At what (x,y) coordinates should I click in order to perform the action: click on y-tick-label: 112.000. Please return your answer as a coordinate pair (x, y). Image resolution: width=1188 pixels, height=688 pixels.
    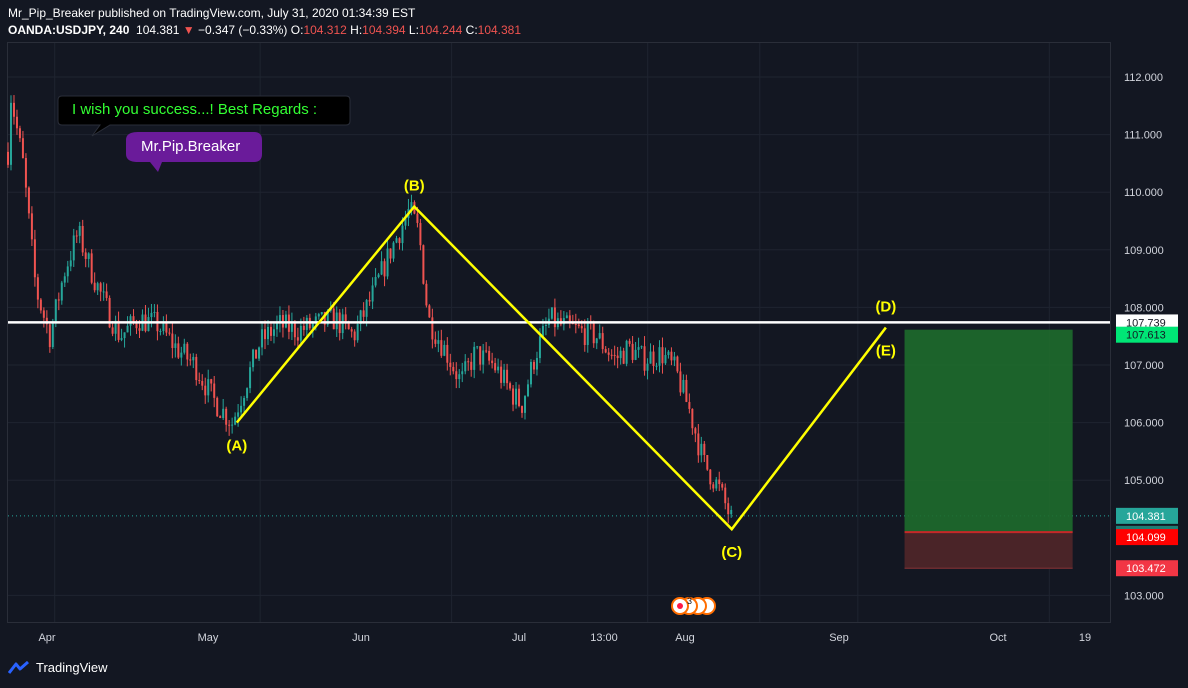
    Looking at the image, I should click on (1143, 78).